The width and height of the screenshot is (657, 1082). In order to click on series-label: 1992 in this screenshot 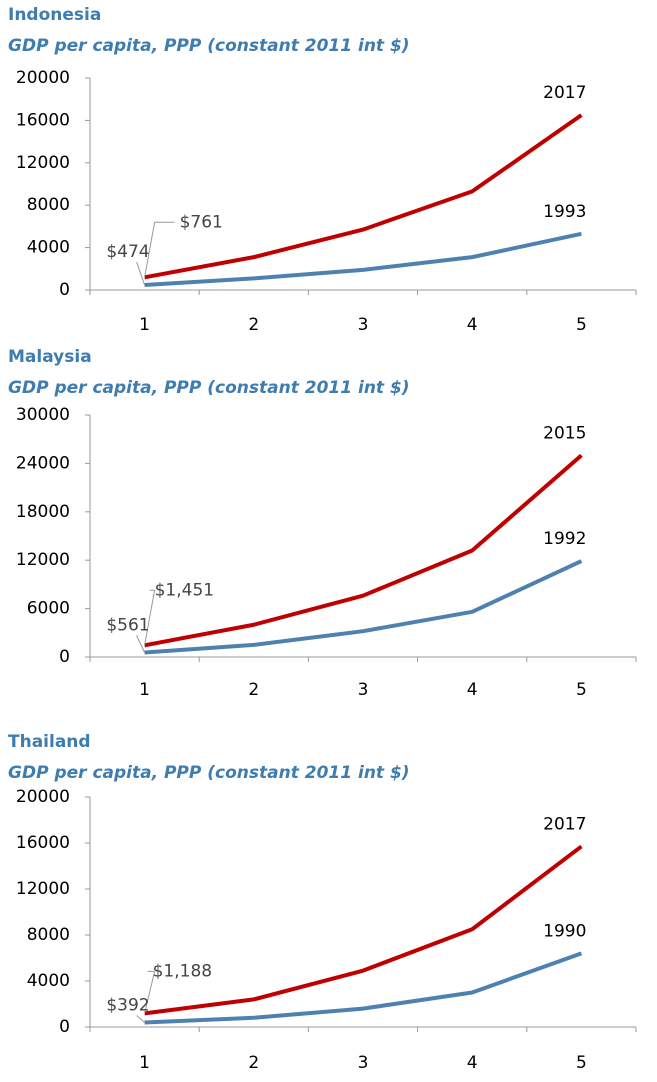, I will do `click(564, 539)`.